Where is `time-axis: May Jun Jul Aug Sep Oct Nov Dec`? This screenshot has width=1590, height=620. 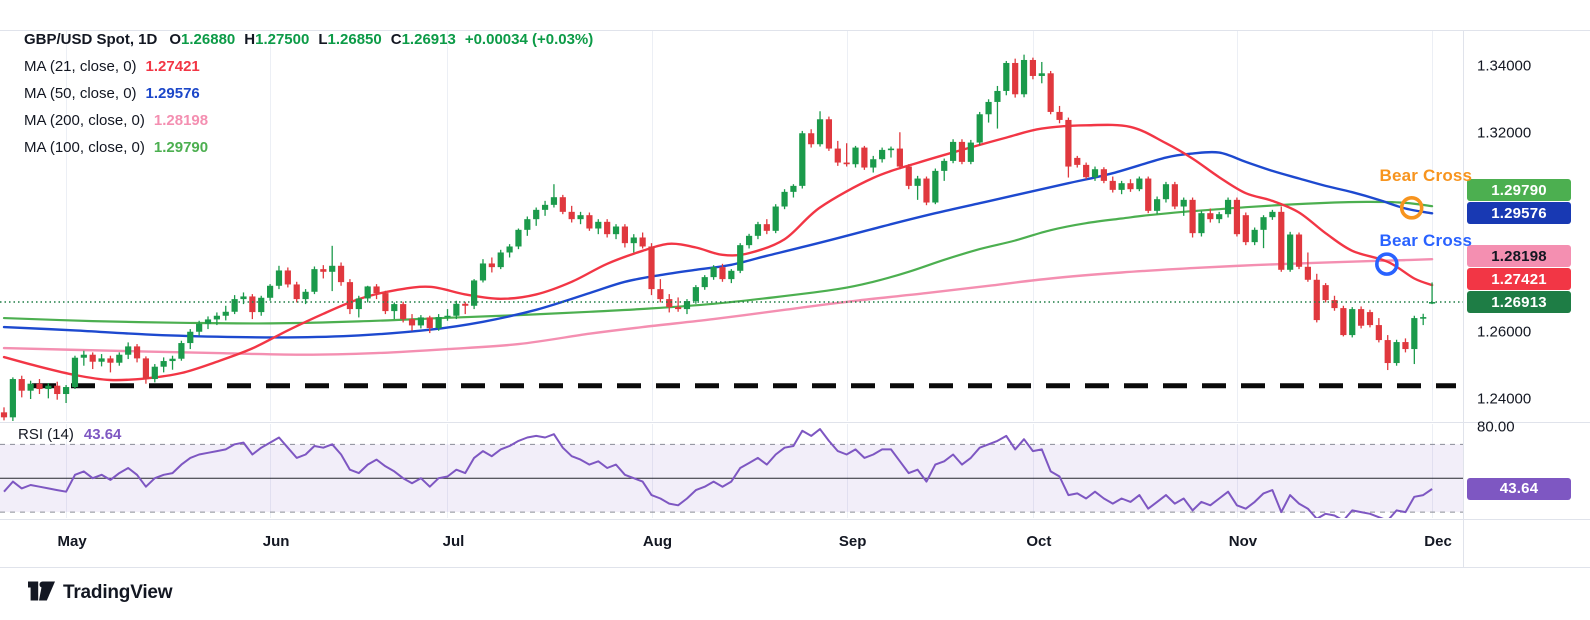
time-axis: May Jun Jul Aug Sep Oct Nov Dec is located at coordinates (732, 543).